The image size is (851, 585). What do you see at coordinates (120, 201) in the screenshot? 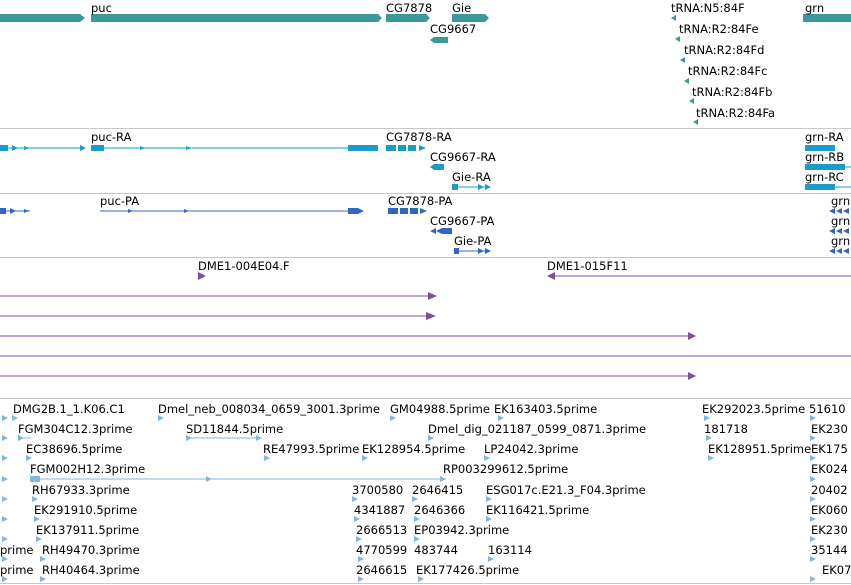
I see `protein-label: puc-PA` at bounding box center [120, 201].